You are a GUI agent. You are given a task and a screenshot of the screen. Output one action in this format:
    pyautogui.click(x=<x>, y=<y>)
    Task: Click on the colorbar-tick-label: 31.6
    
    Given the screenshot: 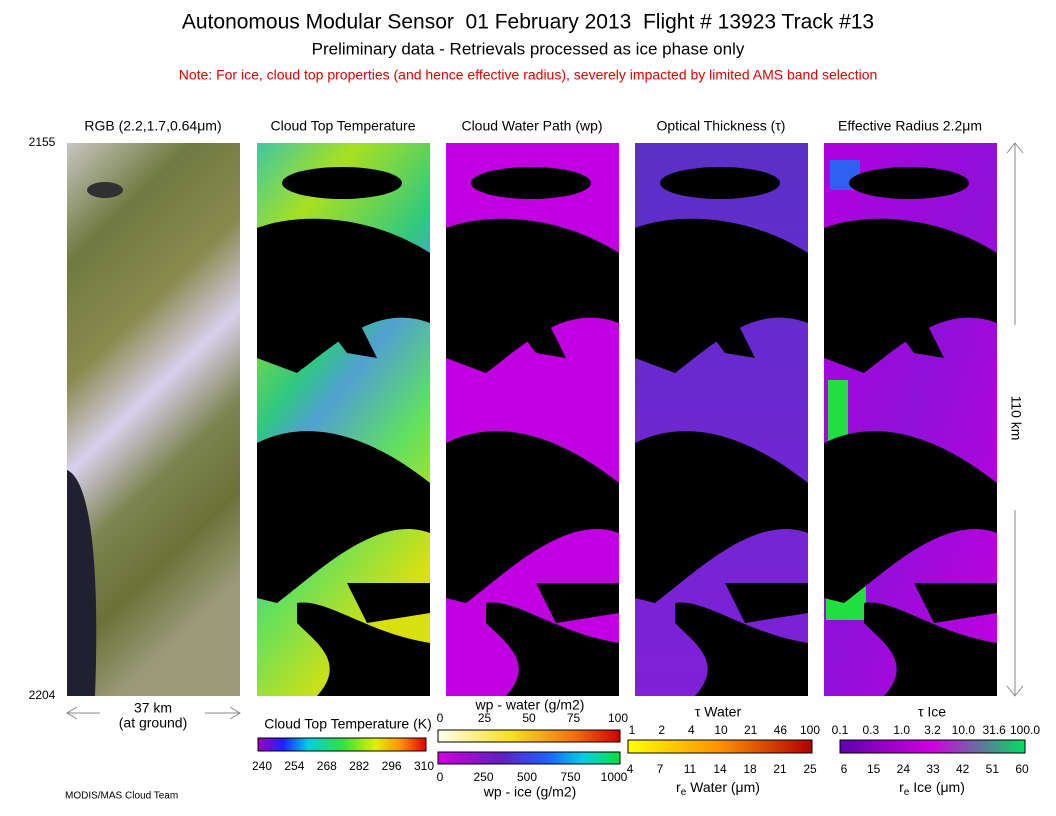 What is the action you would take?
    pyautogui.click(x=994, y=730)
    